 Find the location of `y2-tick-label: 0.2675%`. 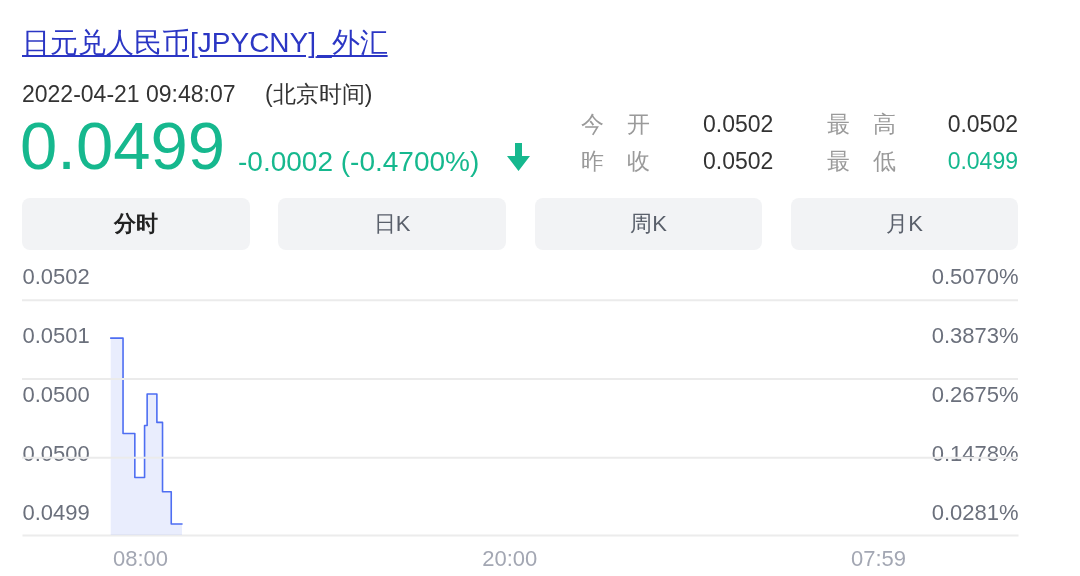

y2-tick-label: 0.2675% is located at coordinates (975, 395).